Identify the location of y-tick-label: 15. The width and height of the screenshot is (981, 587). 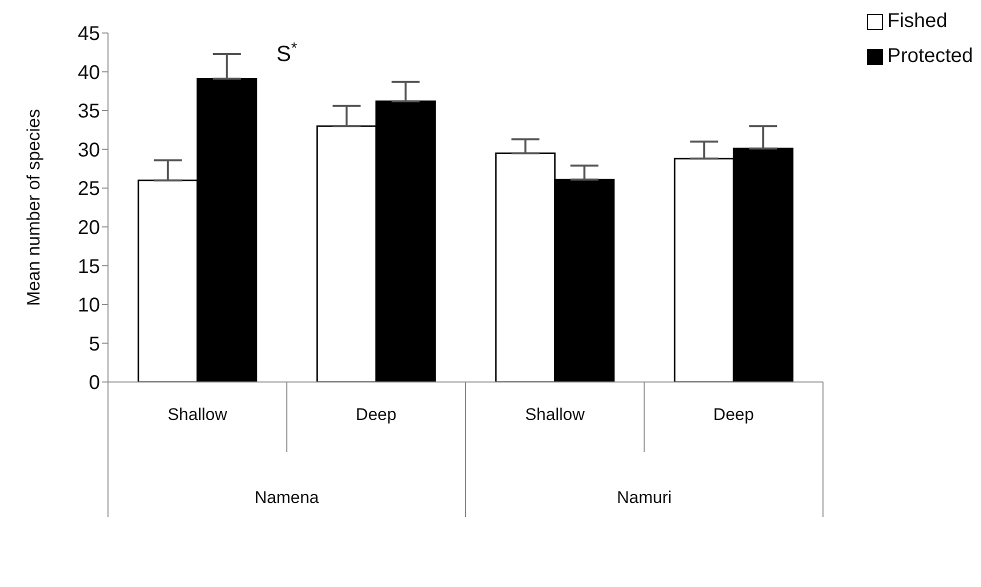
(89, 267).